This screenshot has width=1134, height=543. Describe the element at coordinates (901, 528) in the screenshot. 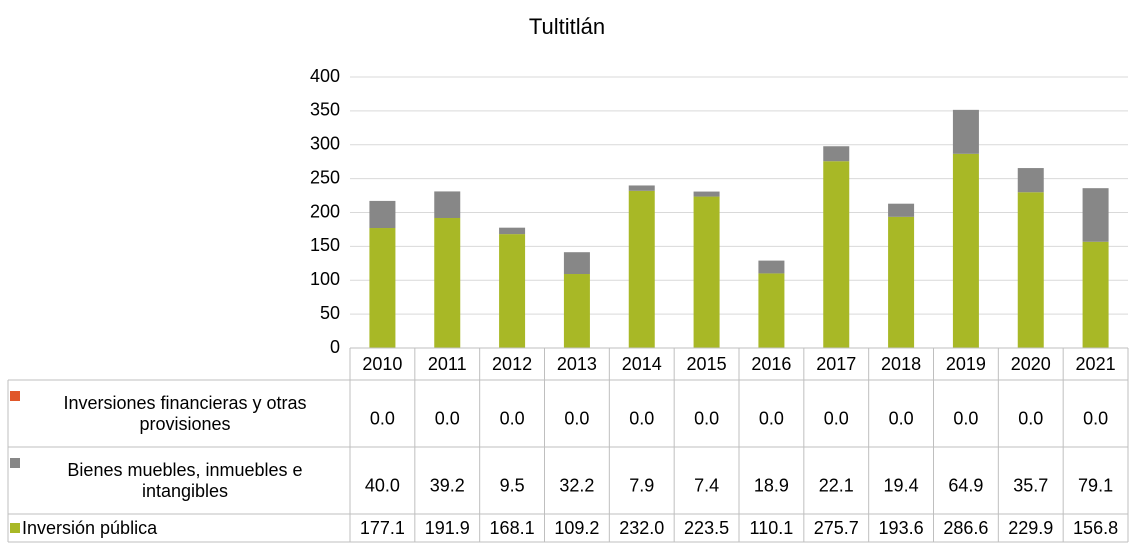

I see `table-value: 193.6` at that location.